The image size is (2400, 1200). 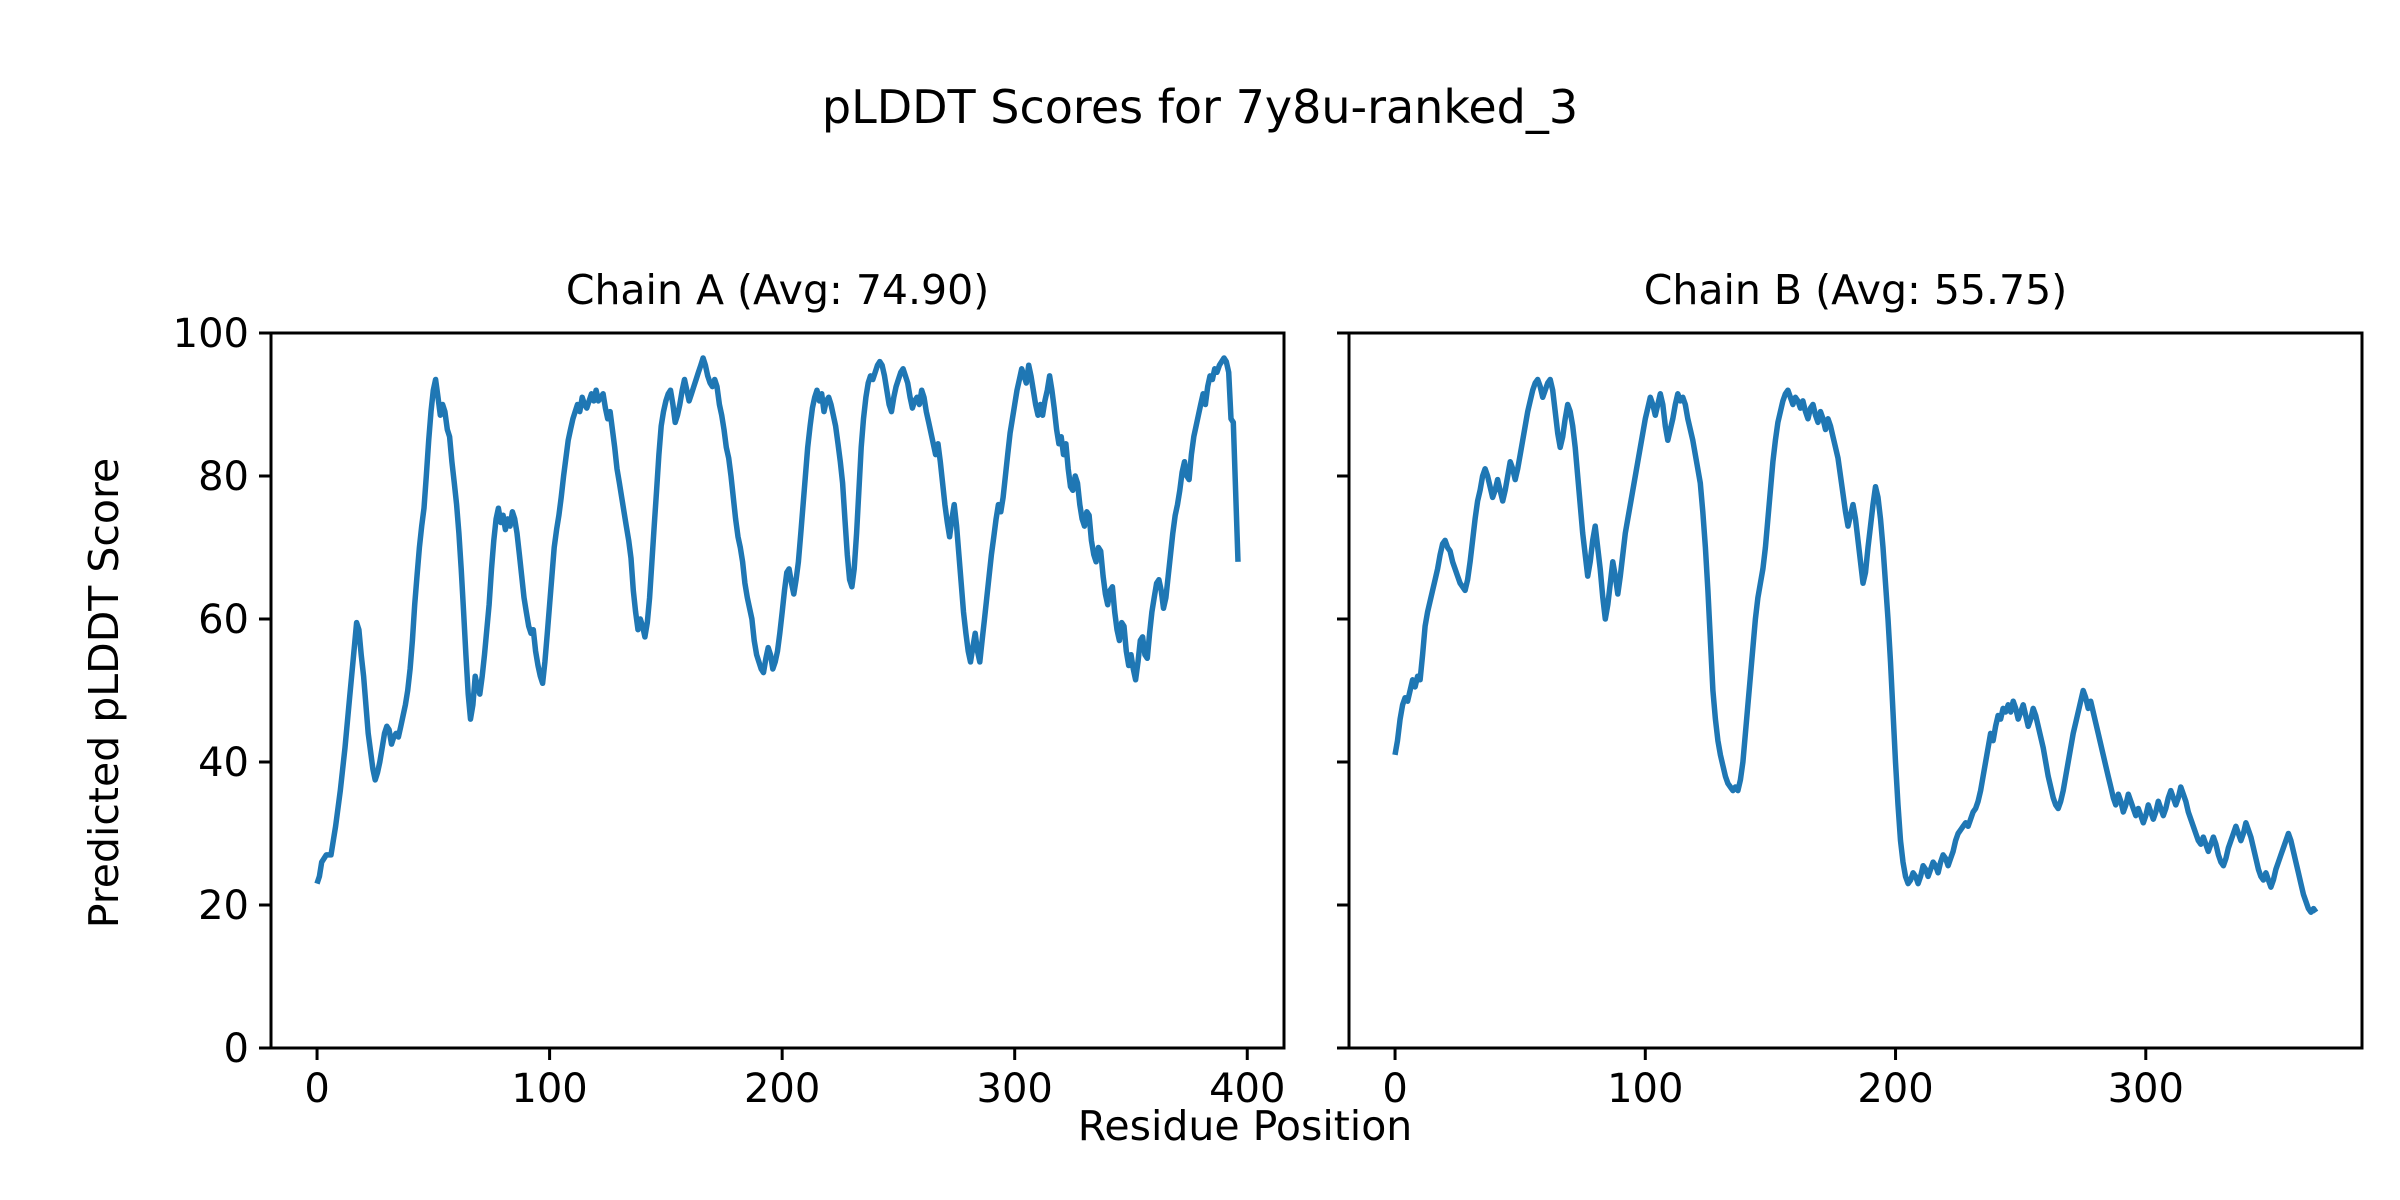 I want to click on chain-a-subplot-title: Chain A (Avg: 74.90), so click(x=777, y=290).